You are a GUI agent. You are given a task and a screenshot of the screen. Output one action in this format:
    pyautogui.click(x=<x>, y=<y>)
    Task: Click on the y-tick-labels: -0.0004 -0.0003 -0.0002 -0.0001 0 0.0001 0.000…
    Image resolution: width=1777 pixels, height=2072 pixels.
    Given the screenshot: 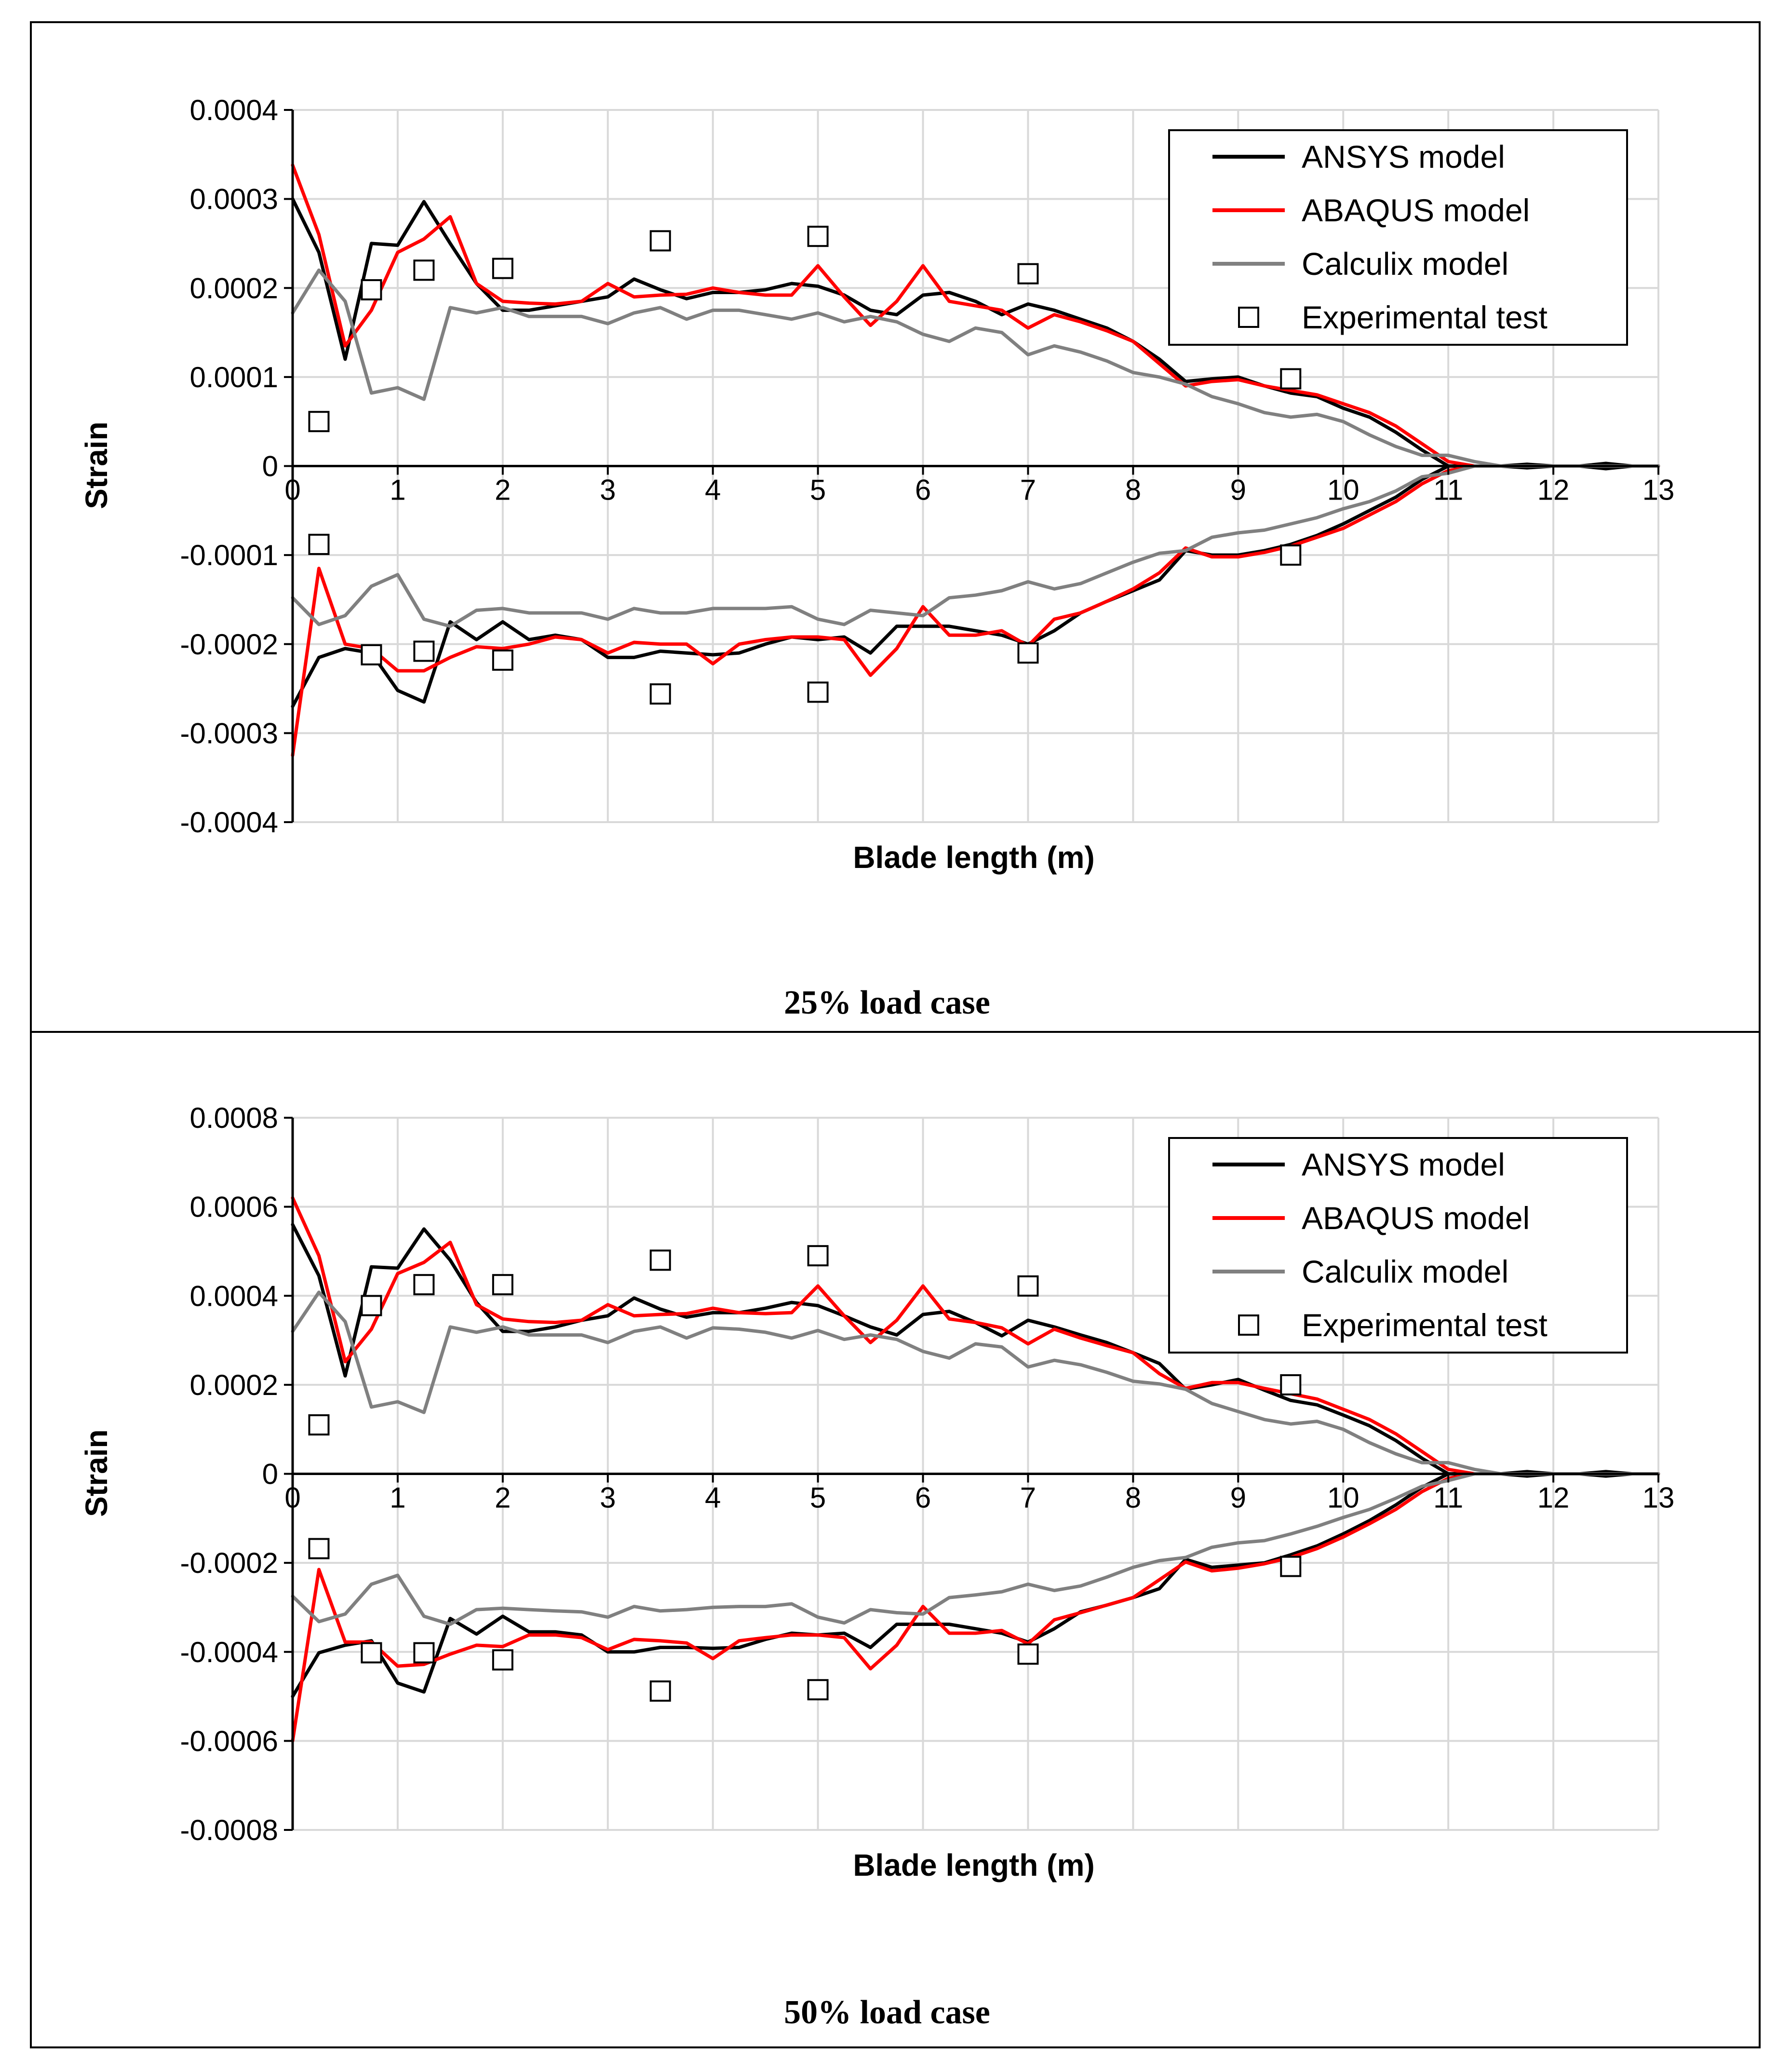 What is the action you would take?
    pyautogui.click(x=229, y=467)
    